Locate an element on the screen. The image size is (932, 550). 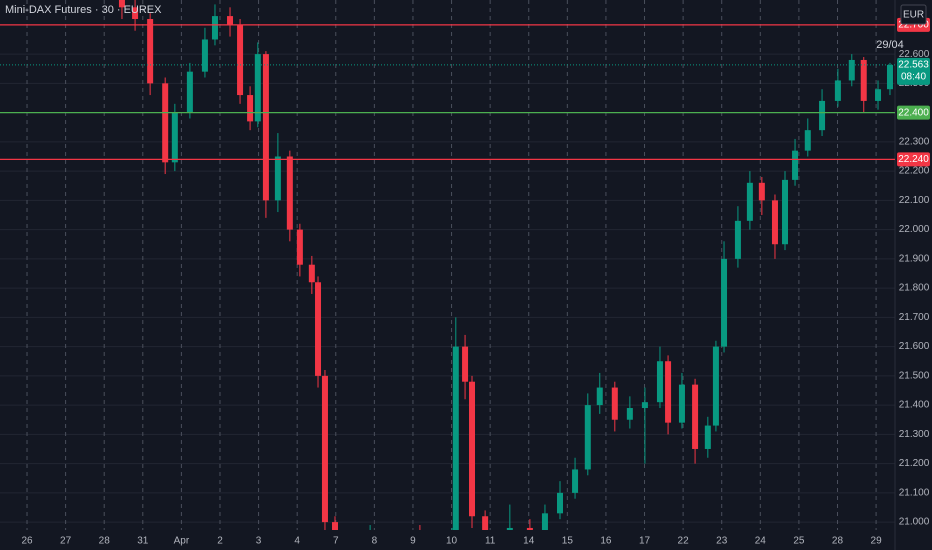
y-tick-label: 21.400 is located at coordinates (914, 405).